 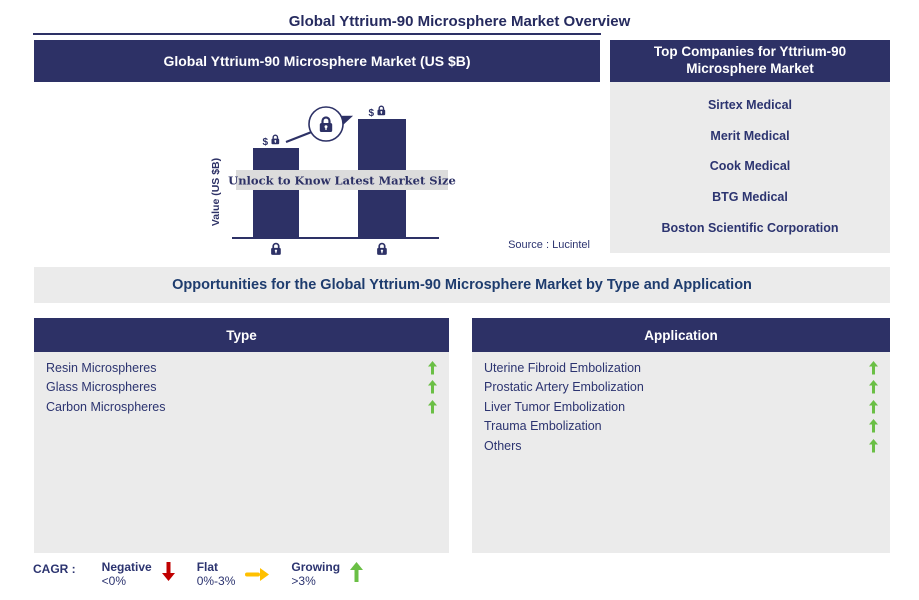 What do you see at coordinates (316, 567) in the screenshot?
I see `cagr-growing-label: Growing` at bounding box center [316, 567].